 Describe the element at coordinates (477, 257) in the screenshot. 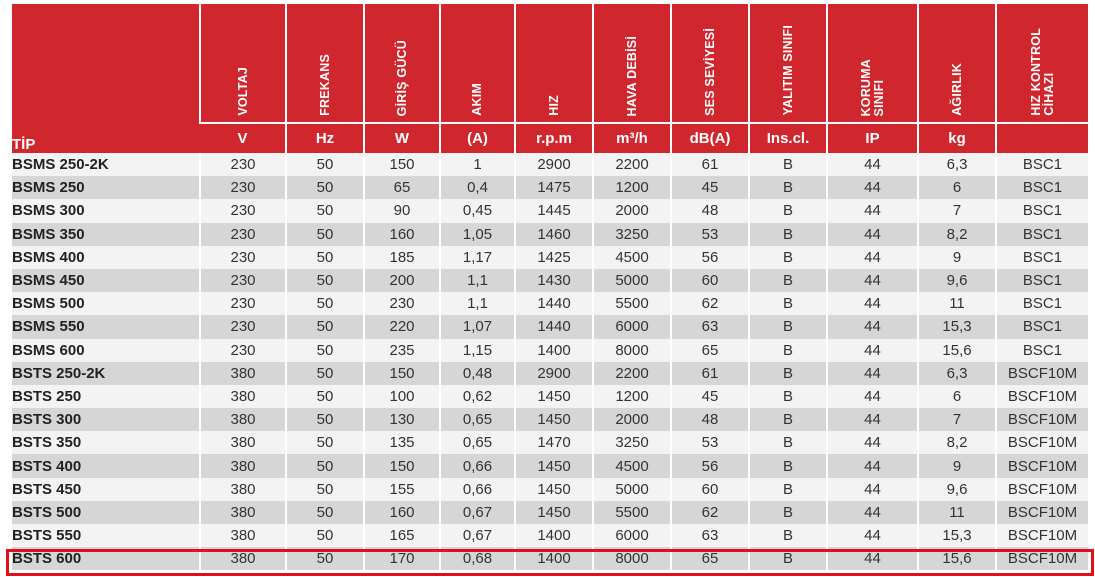

I see `table-cell: 1,17` at that location.